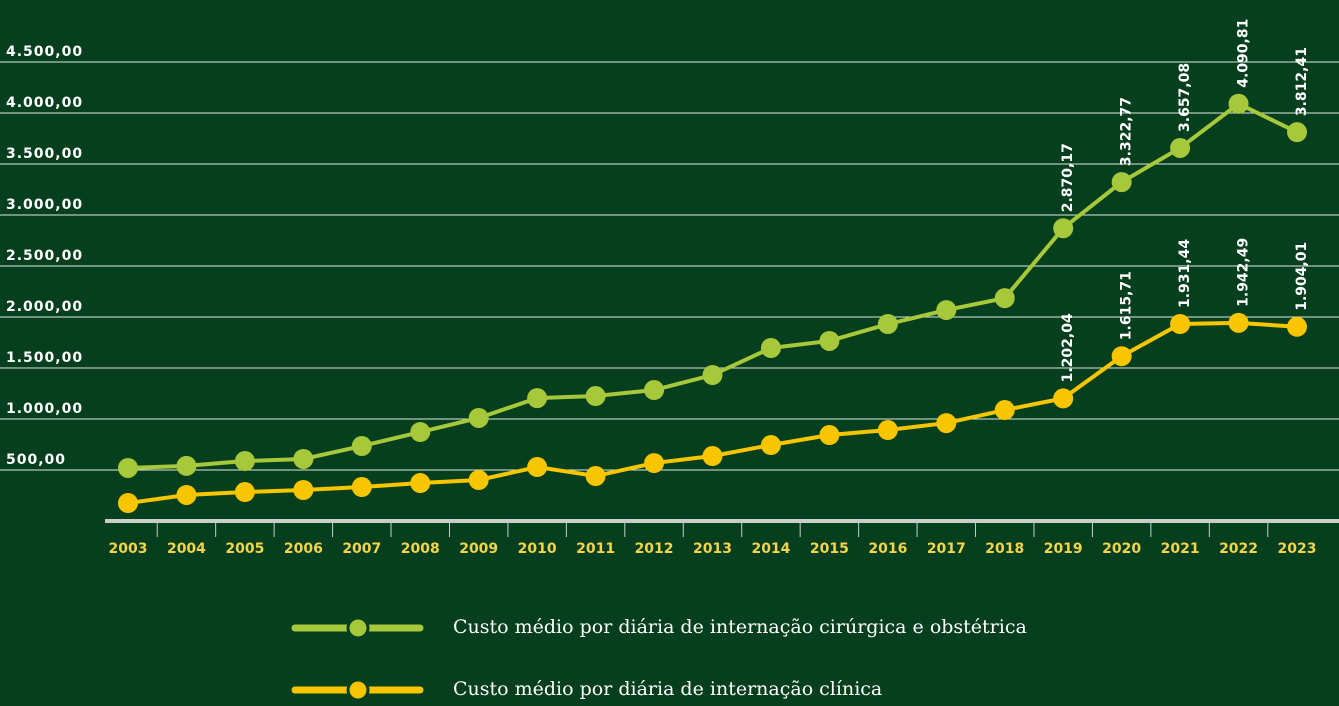  What do you see at coordinates (1127, 305) in the screenshot?
I see `data-label: 1.615,71` at bounding box center [1127, 305].